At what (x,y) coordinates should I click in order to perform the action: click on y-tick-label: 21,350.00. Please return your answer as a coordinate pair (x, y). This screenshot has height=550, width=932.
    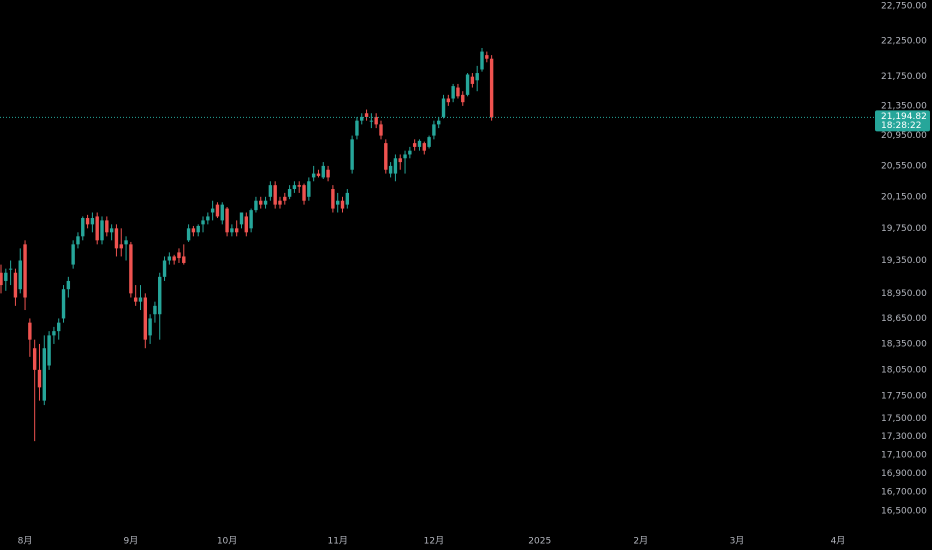
    Looking at the image, I should click on (904, 106).